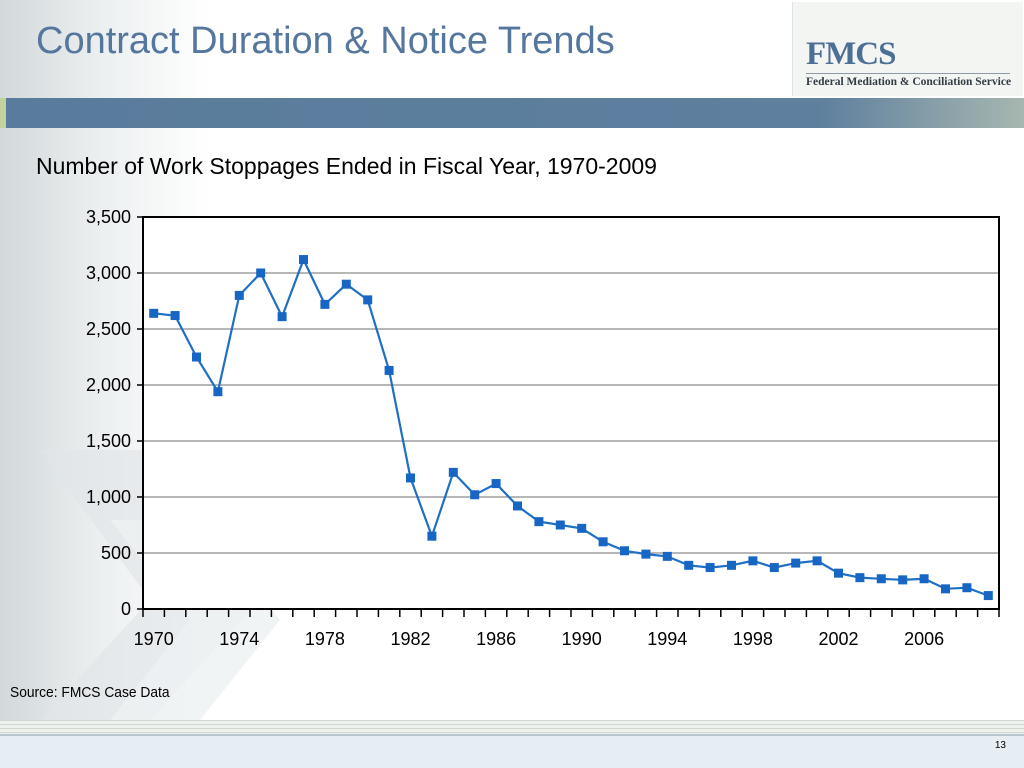 The image size is (1024, 768). What do you see at coordinates (108, 497) in the screenshot?
I see `y-tick-label: 1,000` at bounding box center [108, 497].